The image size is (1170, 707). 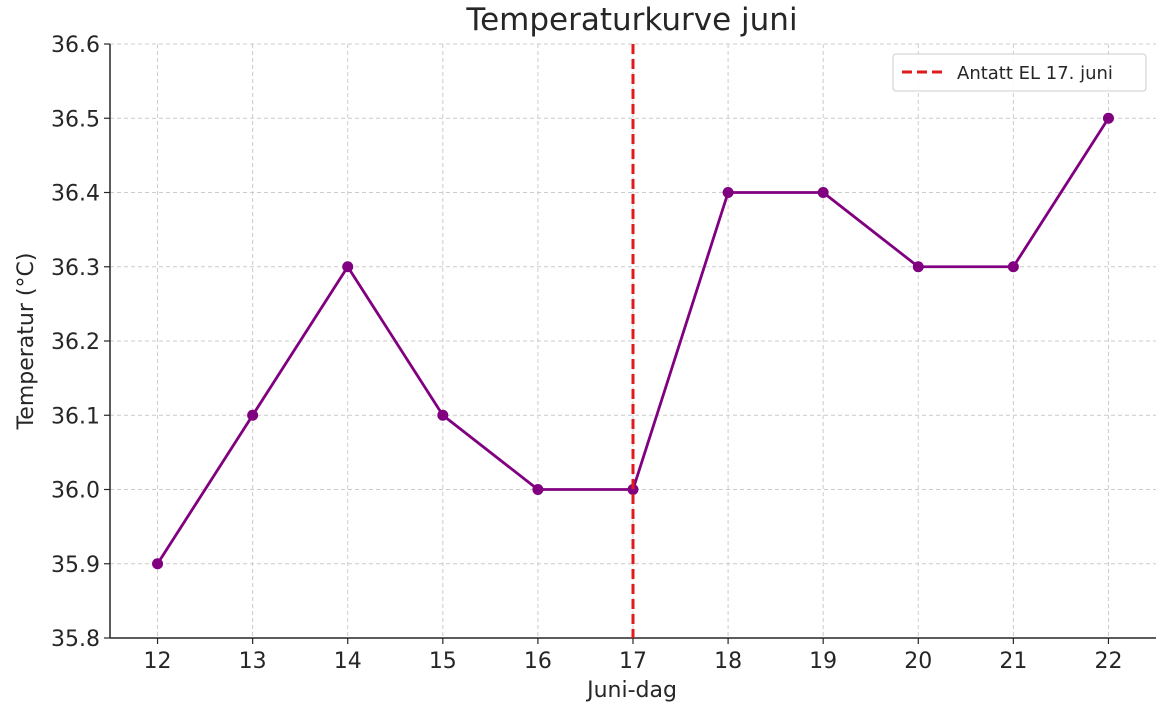 What do you see at coordinates (26, 342) in the screenshot?
I see `y-axis-label: Temperatur (°C)` at bounding box center [26, 342].